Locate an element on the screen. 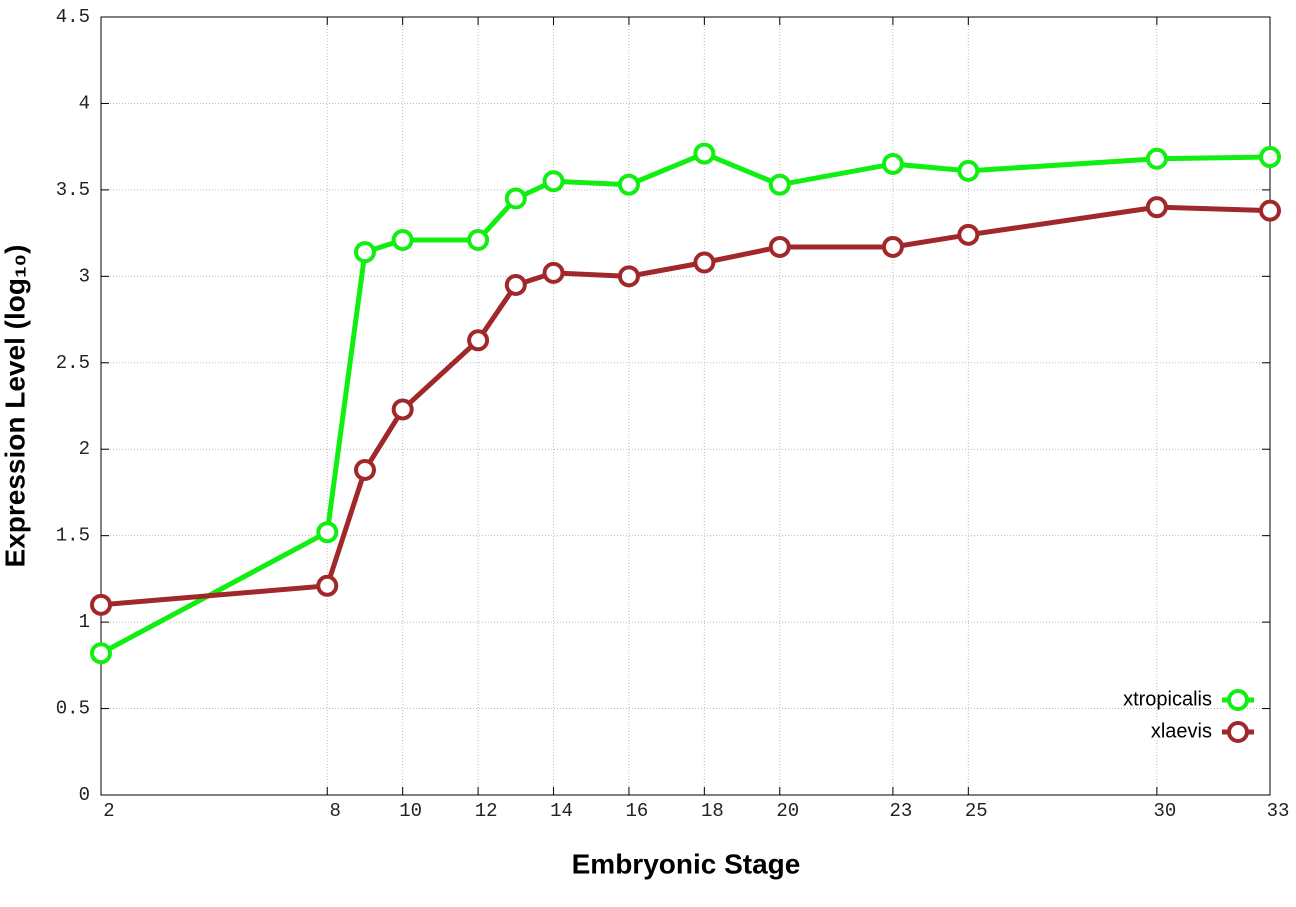 The height and width of the screenshot is (907, 1296). x-tick-label: 33 is located at coordinates (1278, 811).